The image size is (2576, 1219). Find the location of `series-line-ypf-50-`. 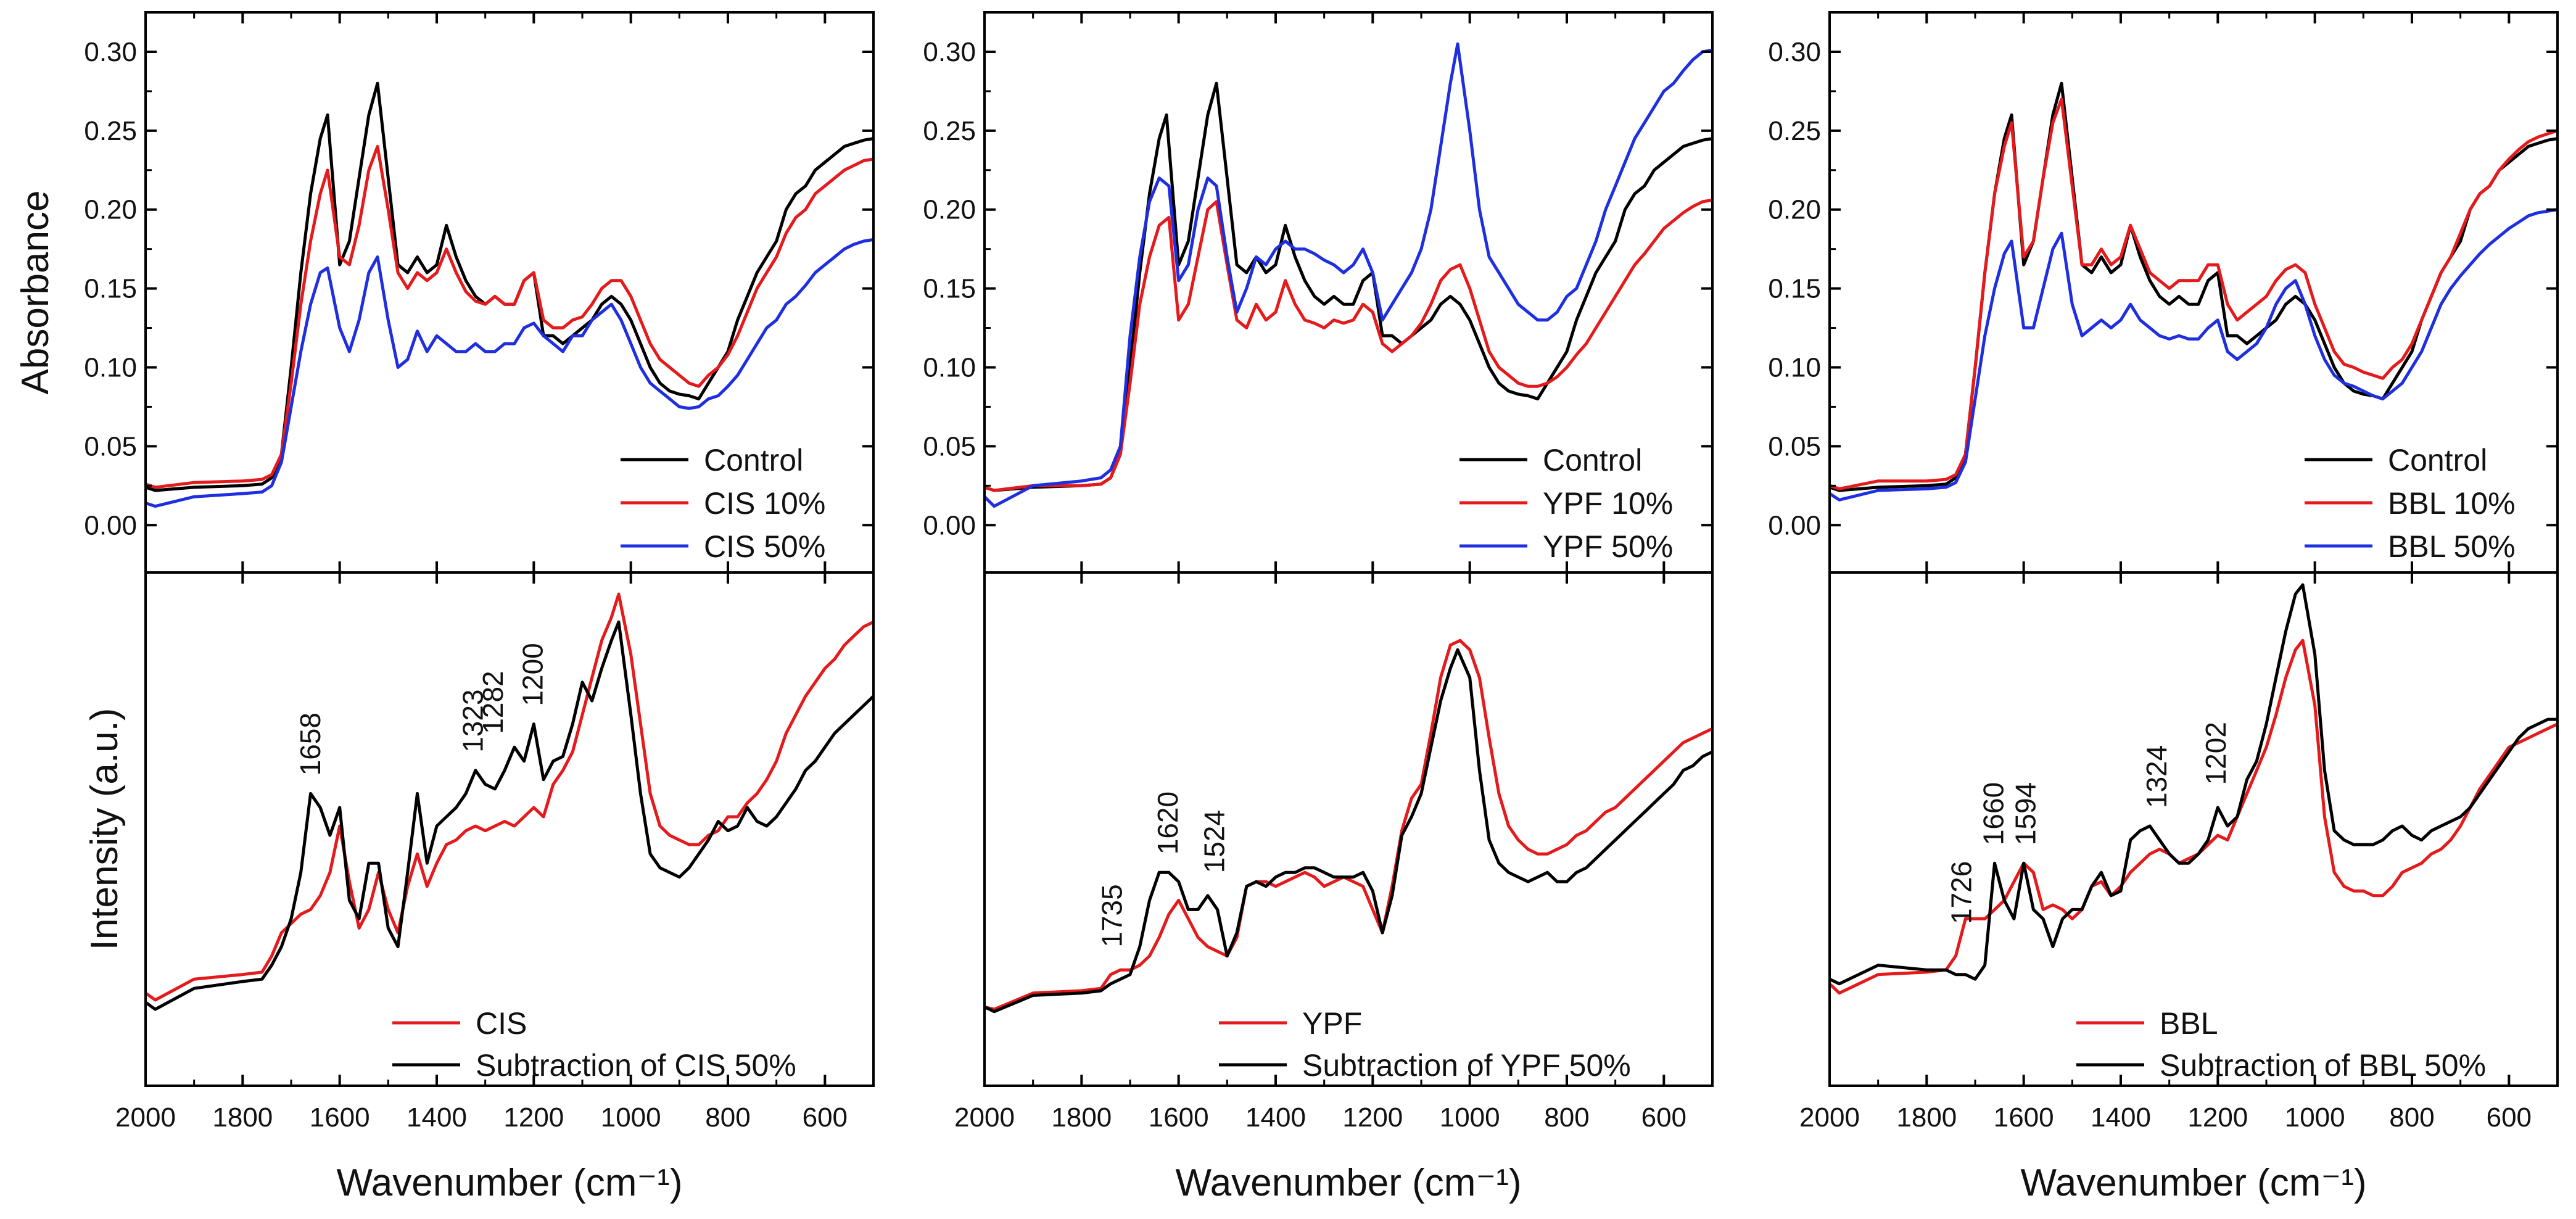

series-line-ypf-50- is located at coordinates (1348, 275).